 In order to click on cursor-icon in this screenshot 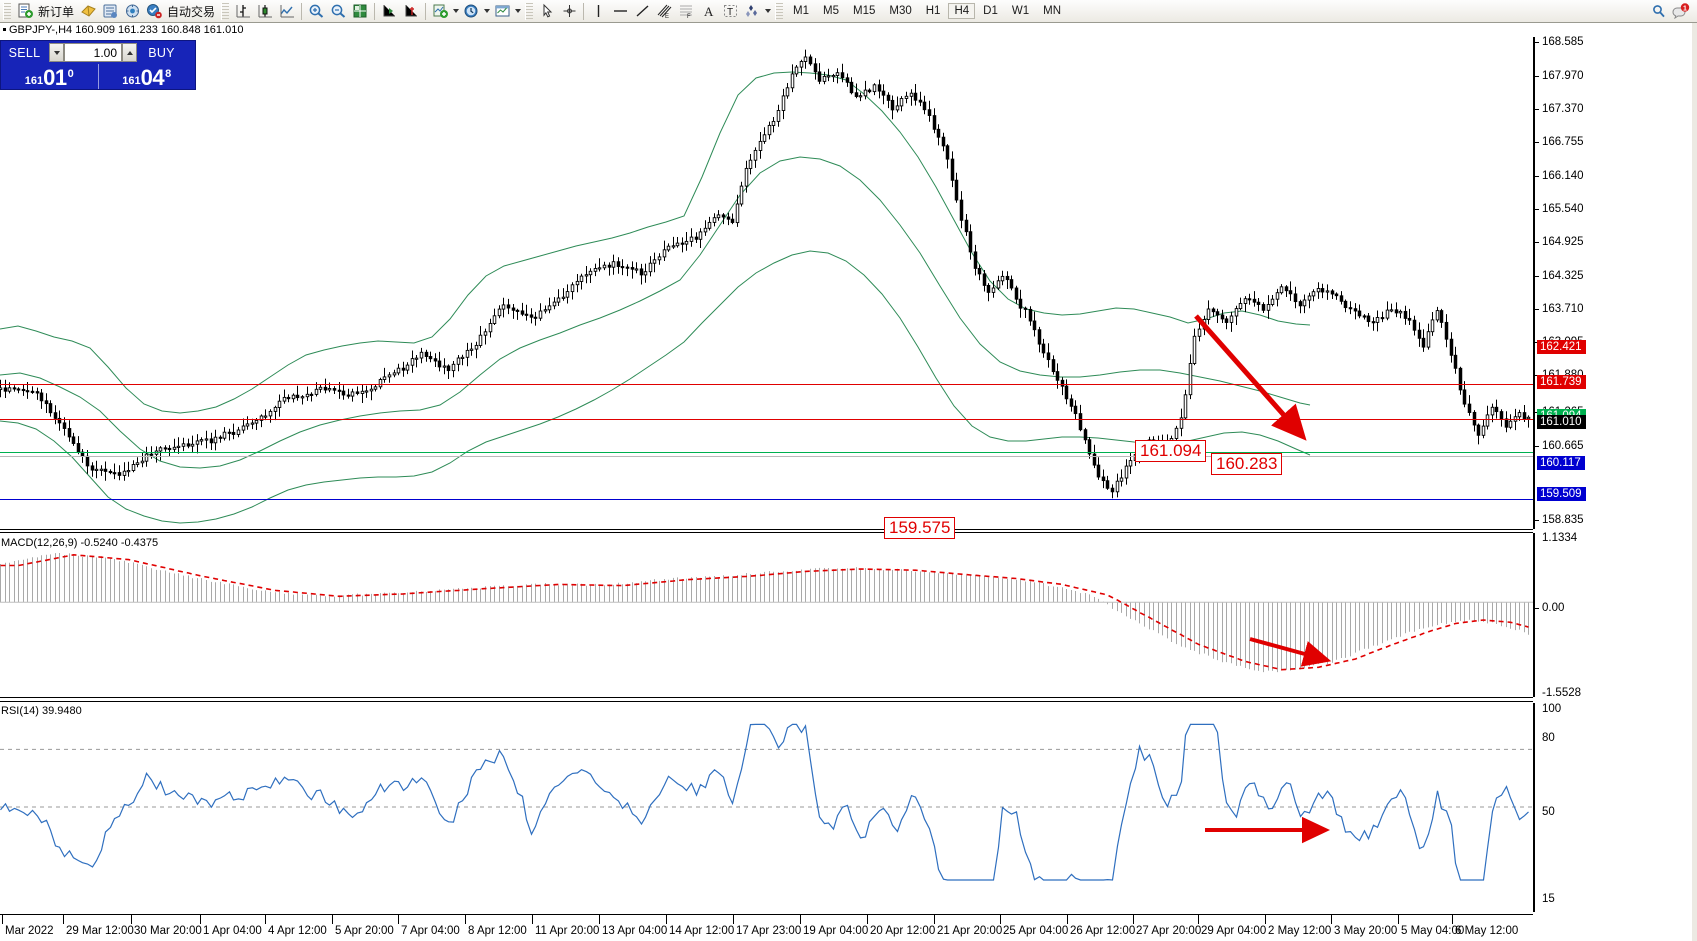, I will do `click(547, 11)`.